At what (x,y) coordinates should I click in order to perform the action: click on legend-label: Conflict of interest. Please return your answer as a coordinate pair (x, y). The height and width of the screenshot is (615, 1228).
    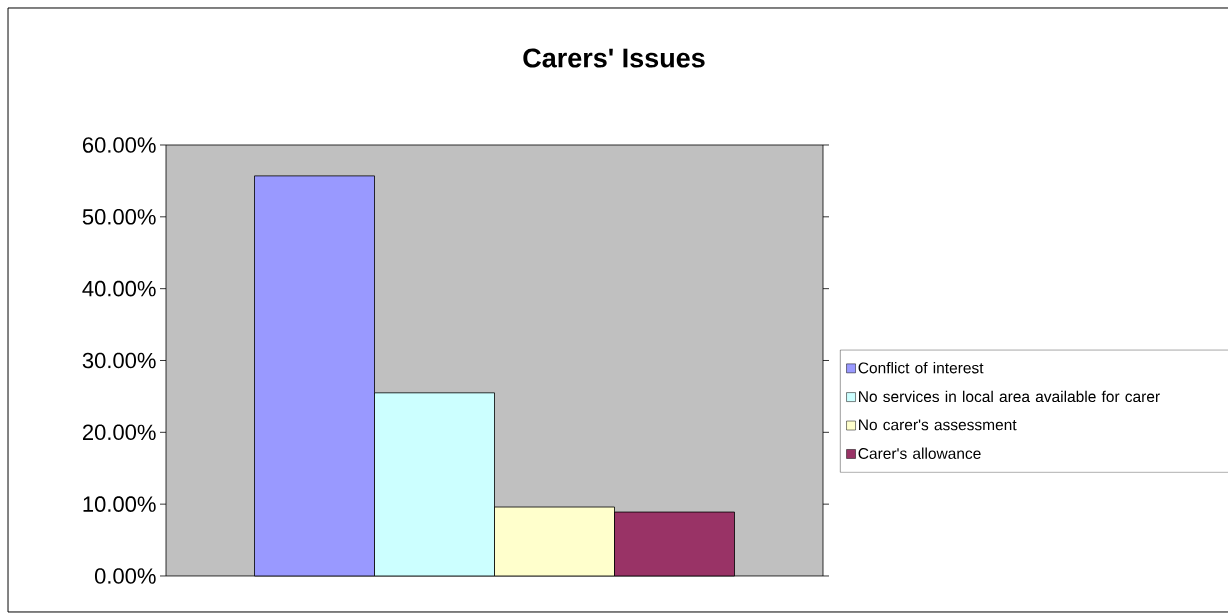
    Looking at the image, I should click on (921, 367).